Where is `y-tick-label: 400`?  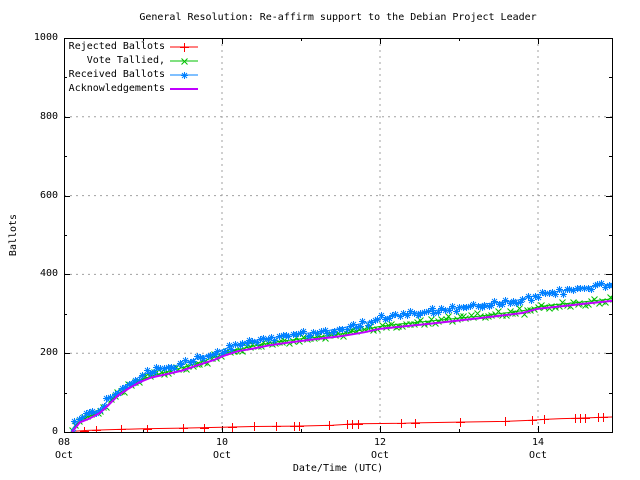 y-tick-label: 400 is located at coordinates (48, 273).